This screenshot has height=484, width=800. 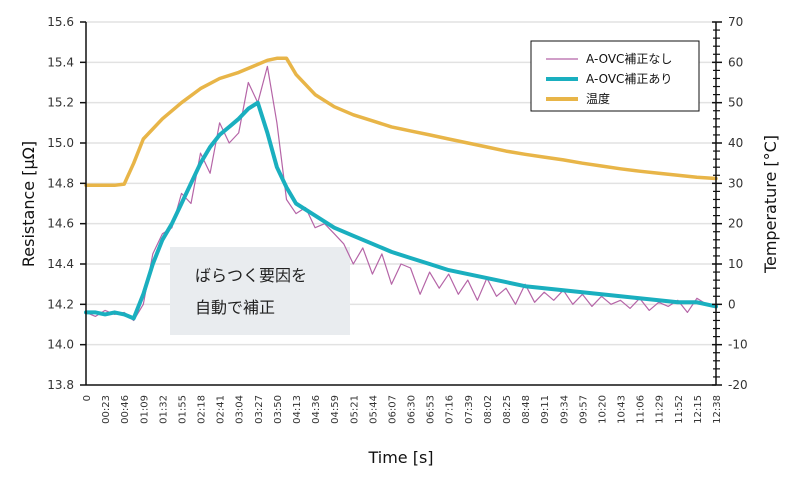 I want to click on x-tick-label: 11:29, so click(x=660, y=409).